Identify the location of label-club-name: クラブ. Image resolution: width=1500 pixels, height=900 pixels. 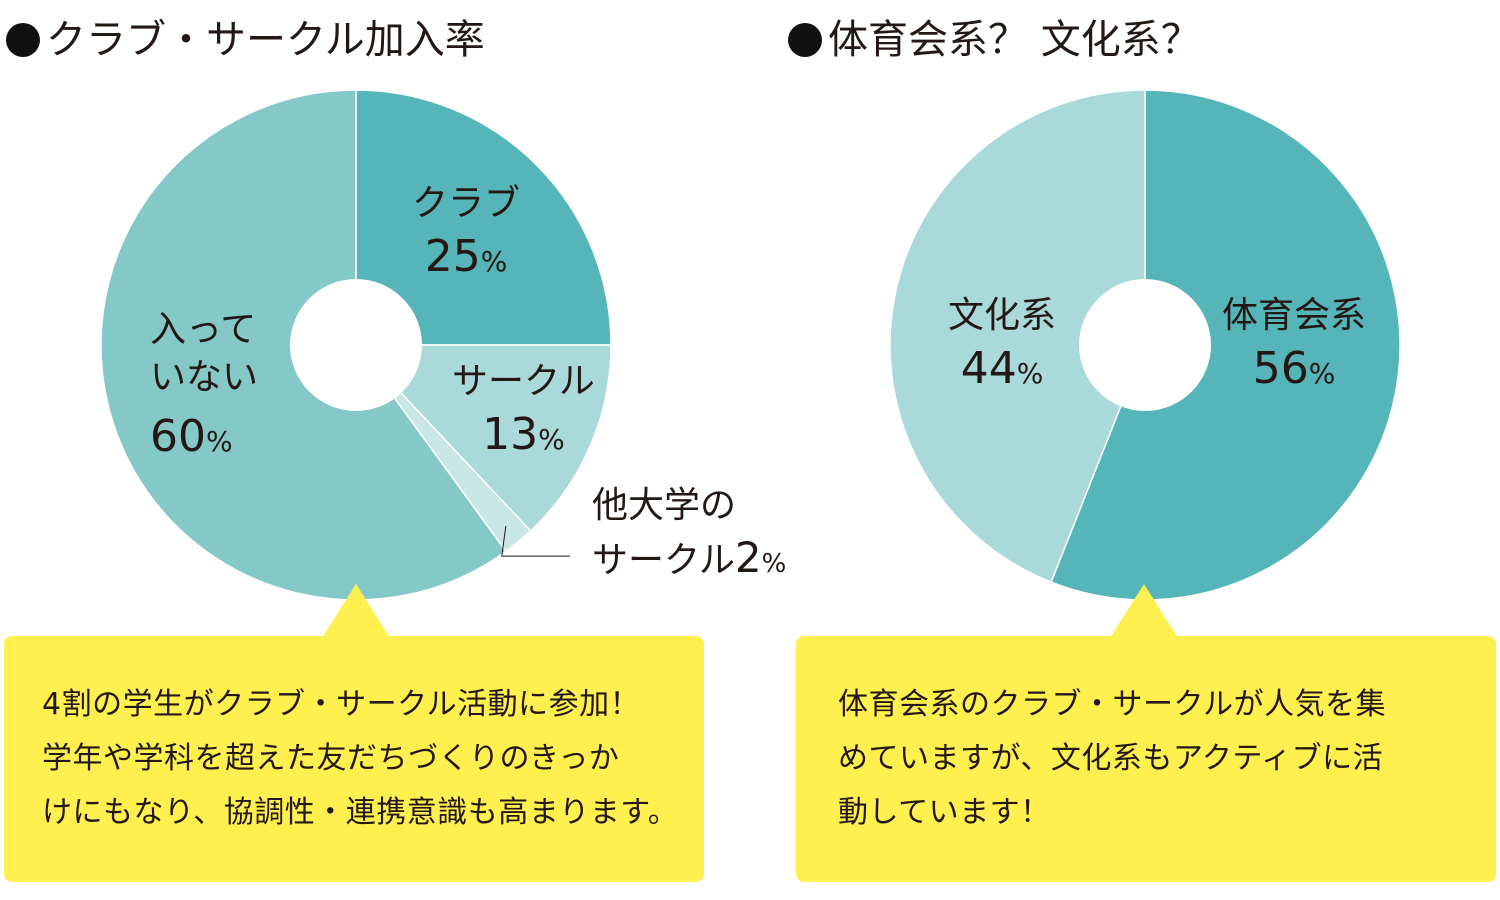
(466, 203).